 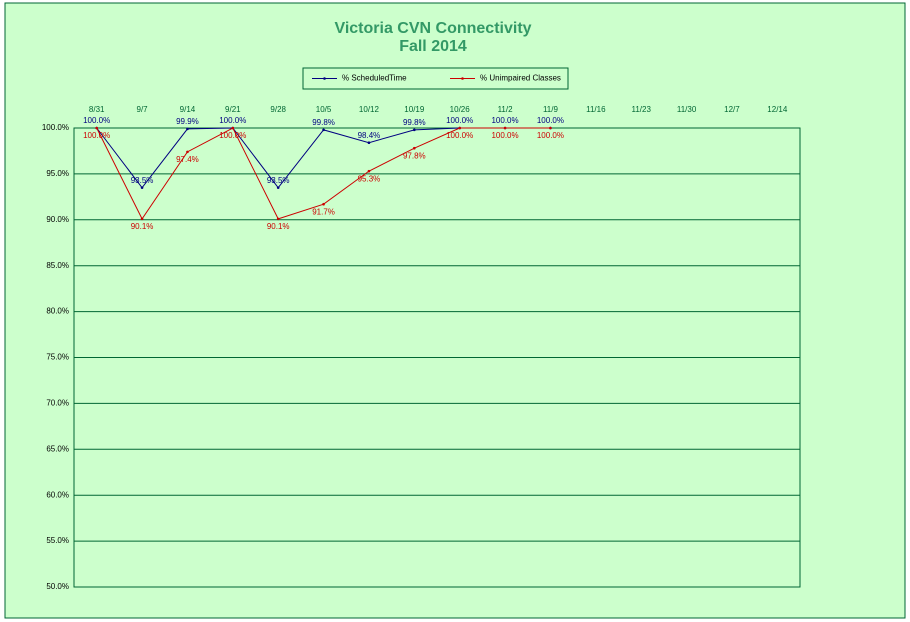 What do you see at coordinates (520, 78) in the screenshot?
I see `legend-label: % Unimpaired Classes` at bounding box center [520, 78].